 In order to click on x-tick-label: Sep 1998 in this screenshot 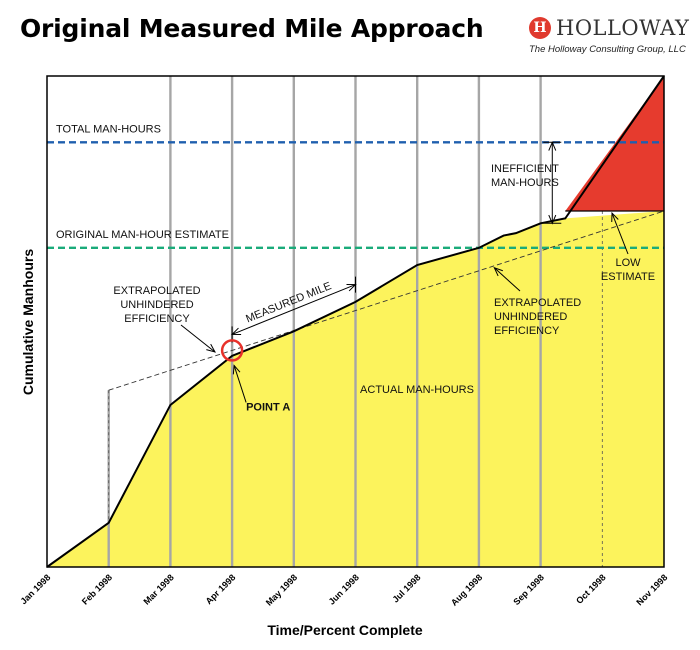, I will do `click(528, 589)`.